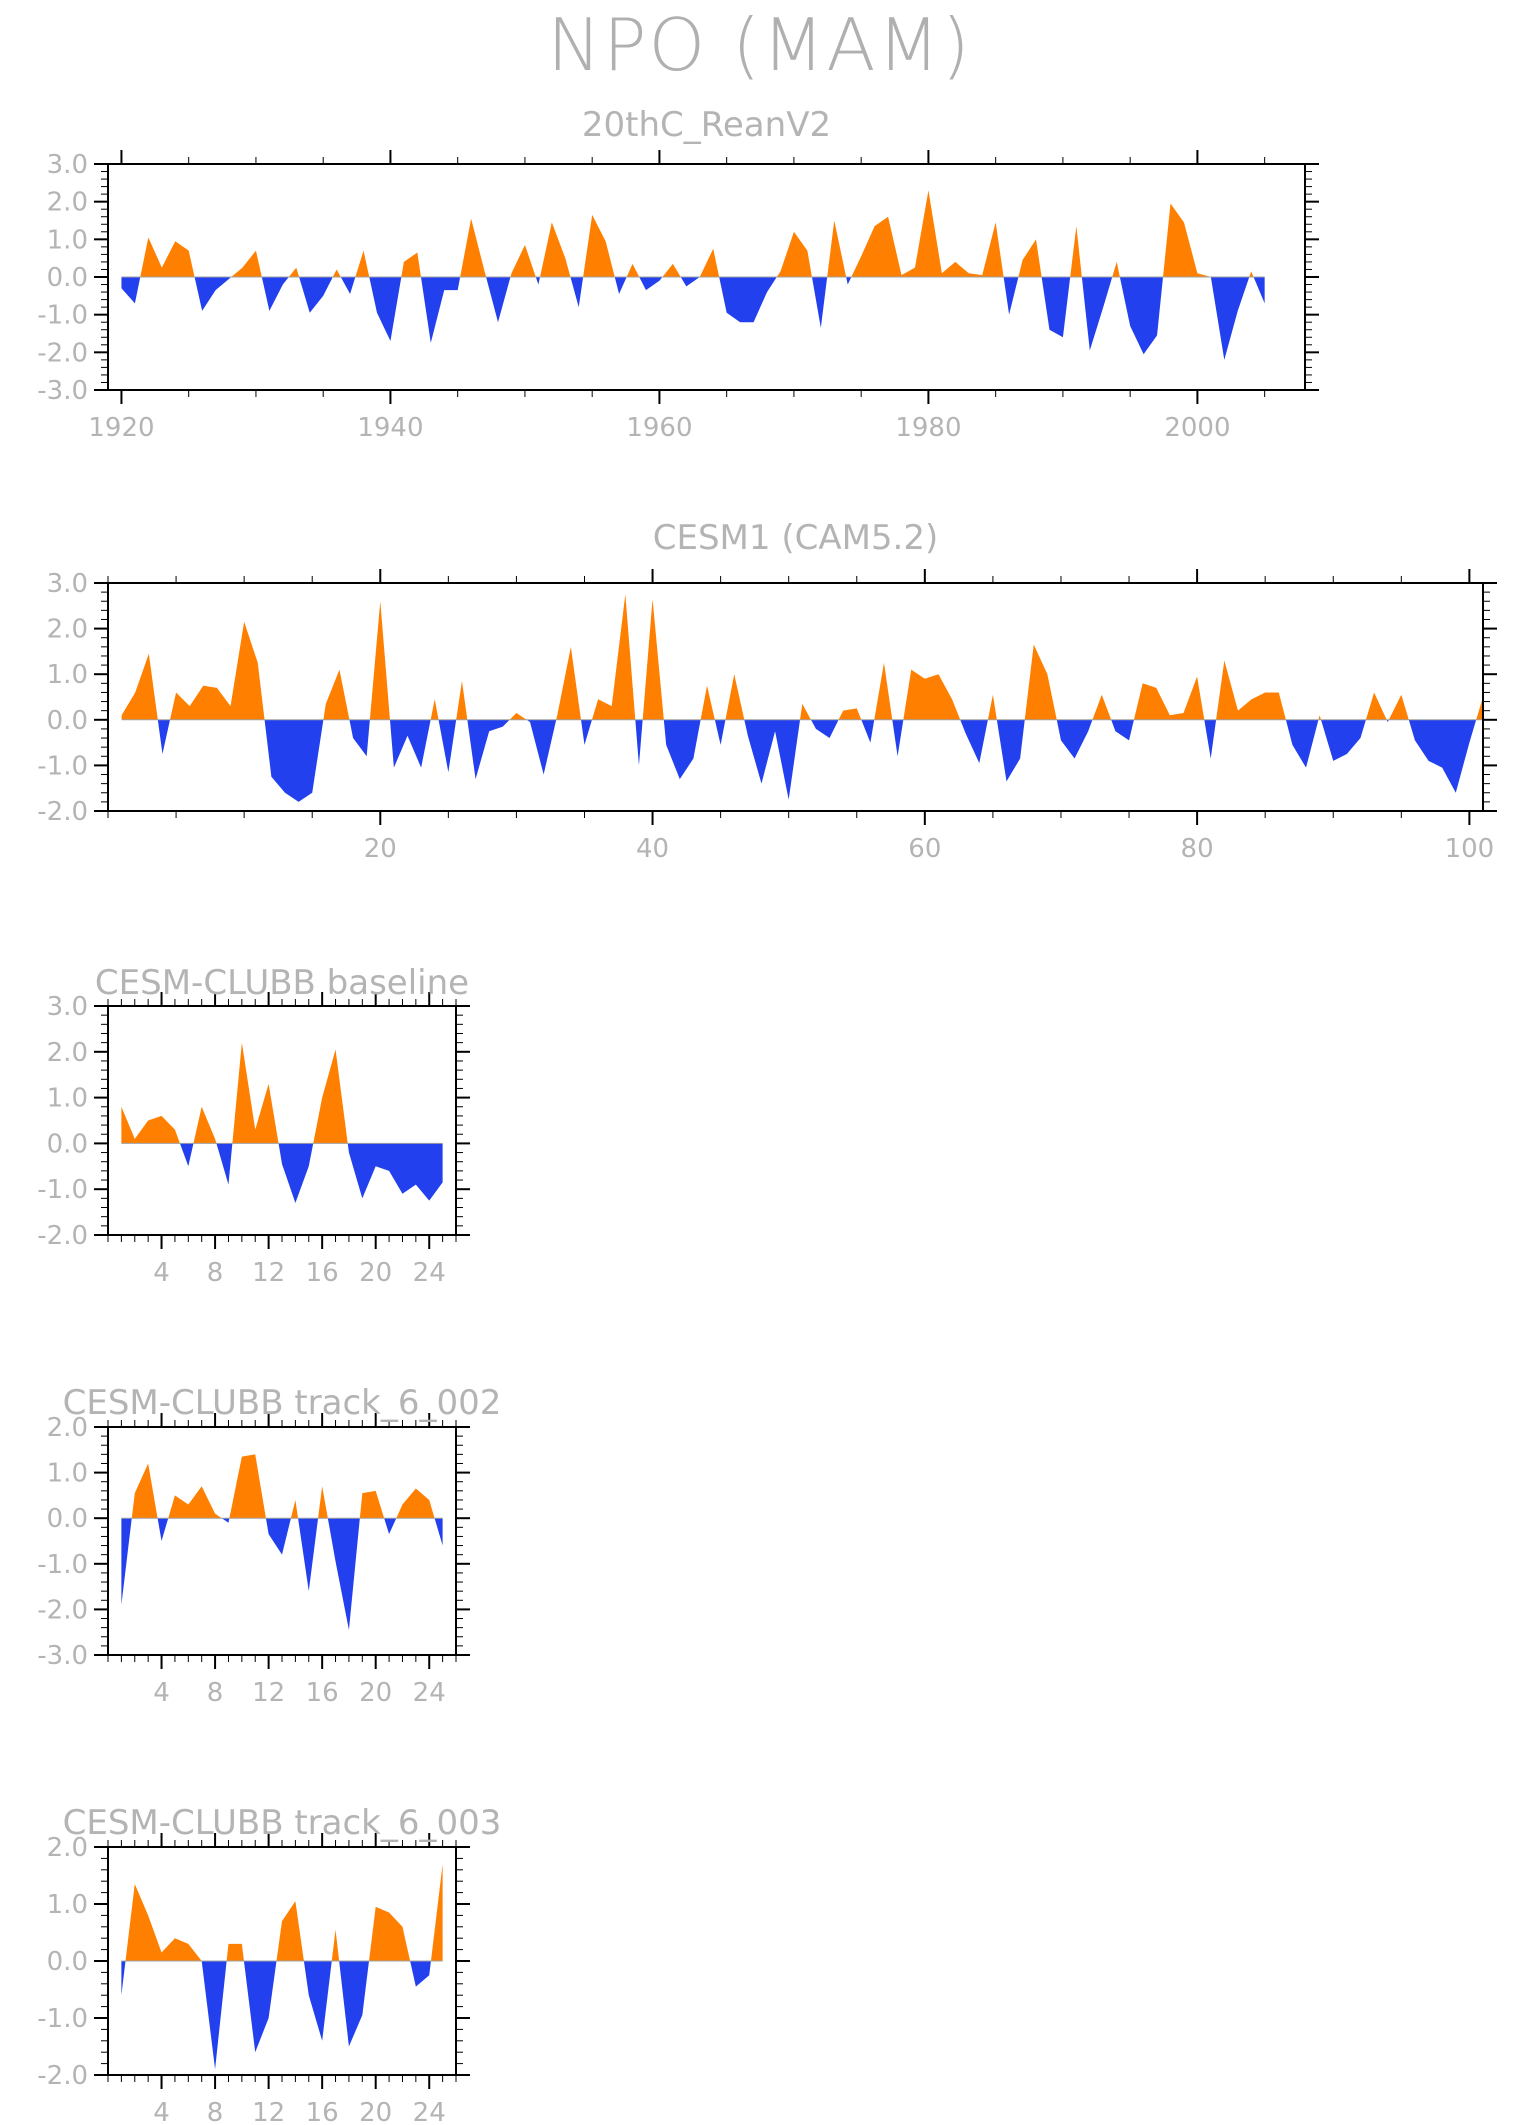 The image size is (1519, 2125). What do you see at coordinates (759, 45) in the screenshot?
I see `figure-title: NPO (MAM)` at bounding box center [759, 45].